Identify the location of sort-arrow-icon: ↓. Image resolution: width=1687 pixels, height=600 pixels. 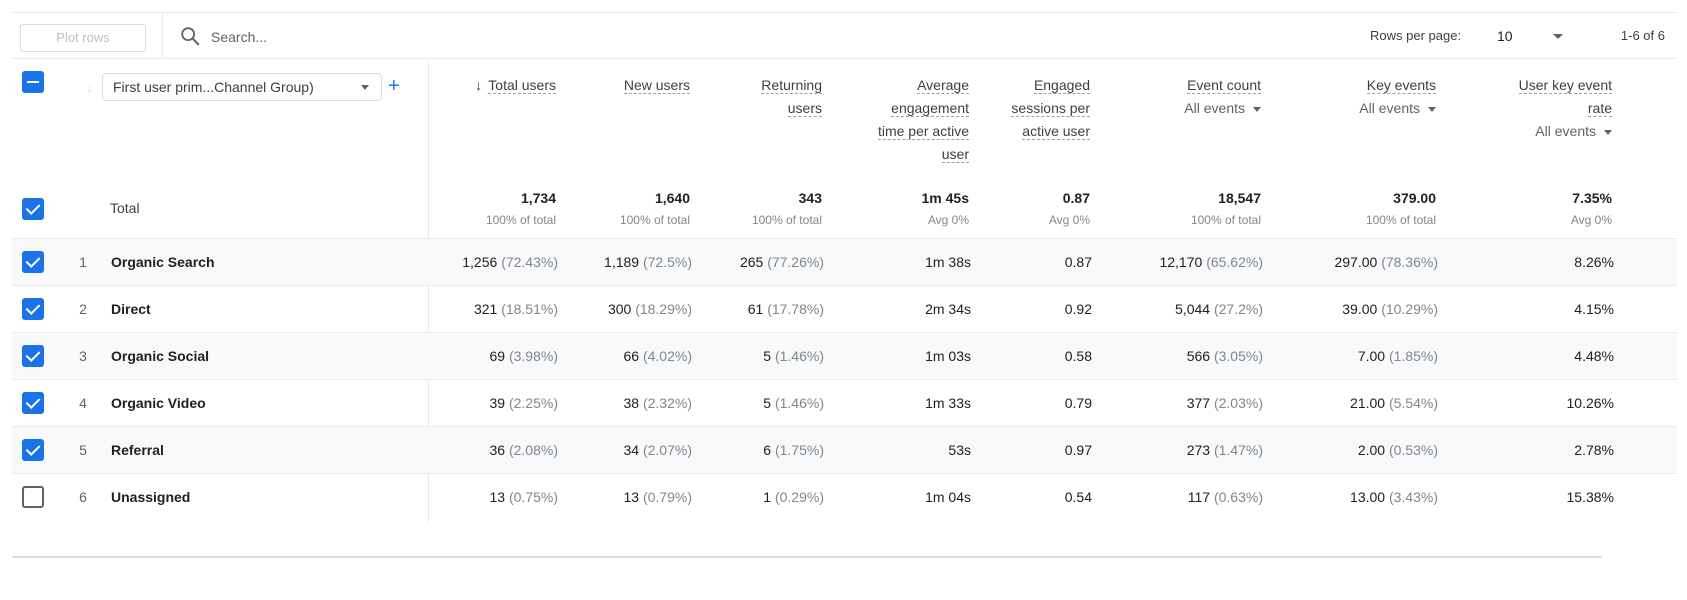
(89, 87).